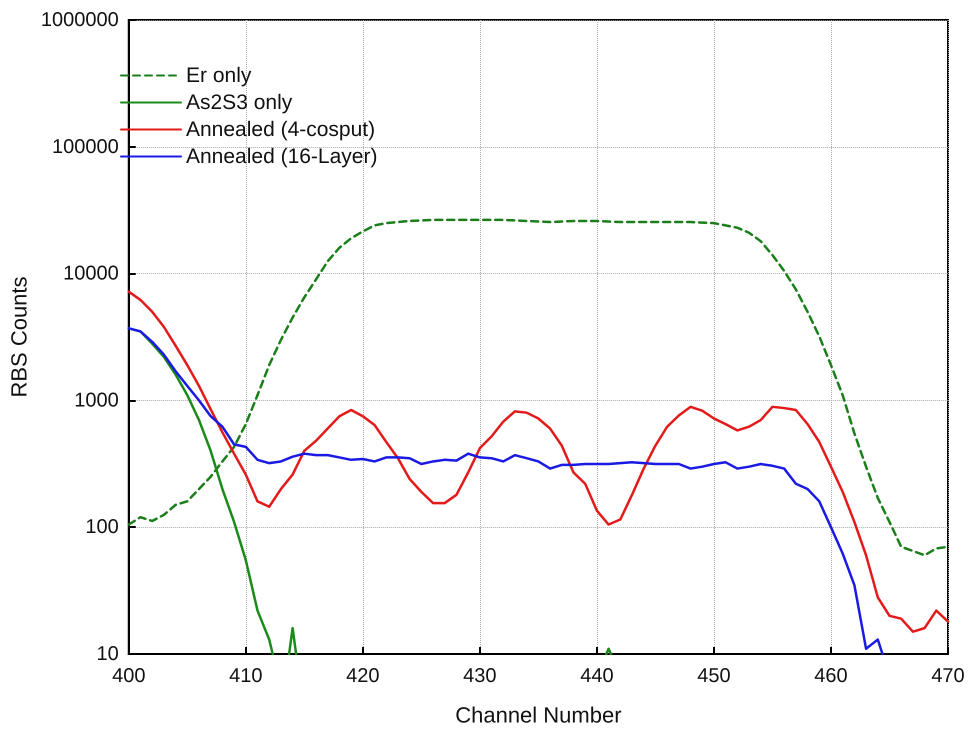 This screenshot has width=969, height=745. I want to click on x-tick-label: 460, so click(831, 676).